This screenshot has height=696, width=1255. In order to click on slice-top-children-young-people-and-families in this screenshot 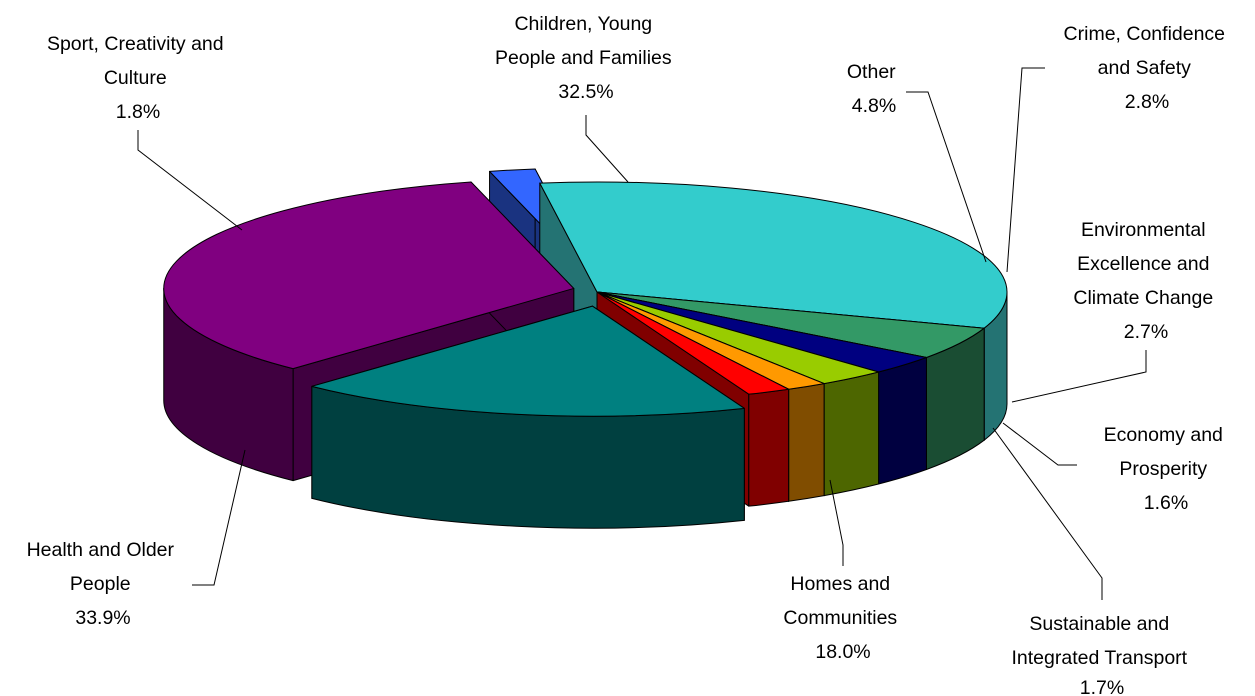, I will do `click(773, 255)`.